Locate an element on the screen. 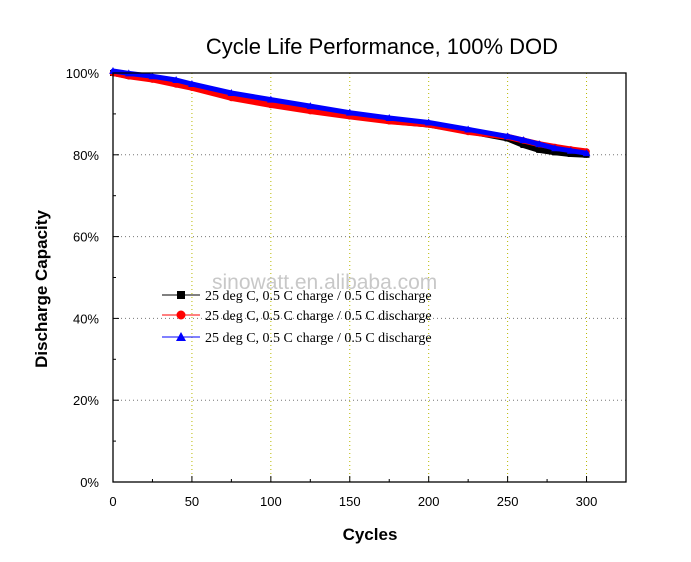 The image size is (691, 562). chart-title: Cycle Life Performance, 100% DOD is located at coordinates (382, 46).